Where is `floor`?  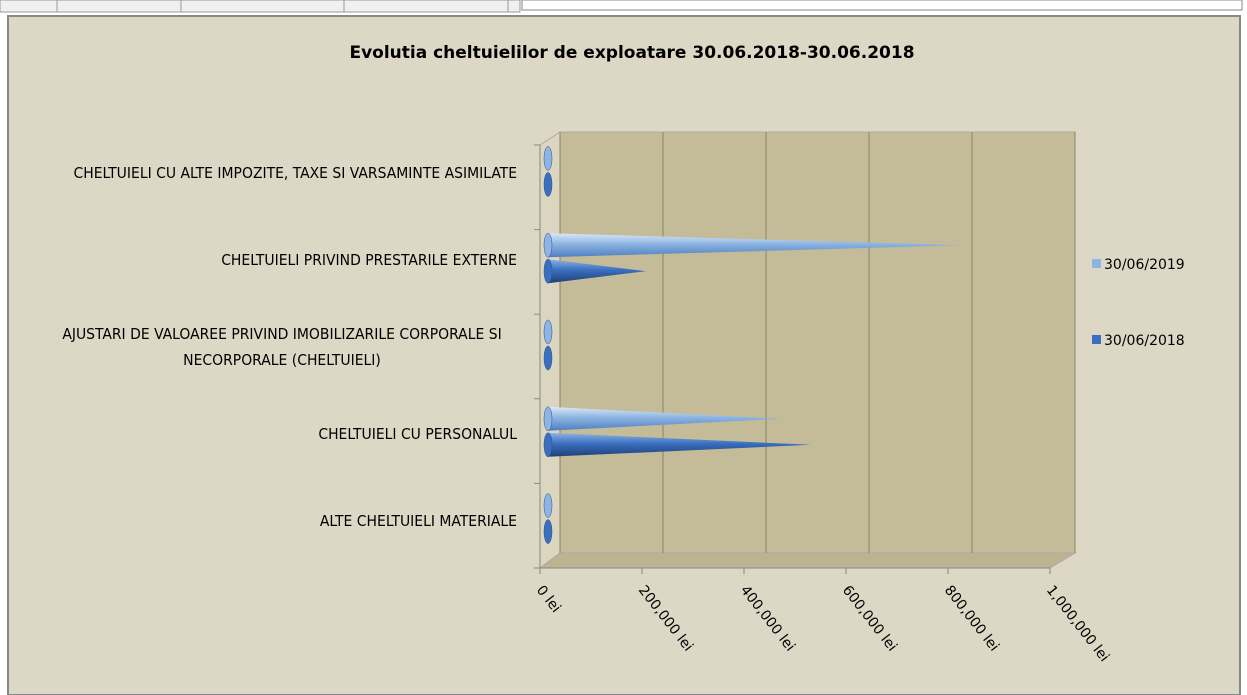
floor is located at coordinates (807, 560).